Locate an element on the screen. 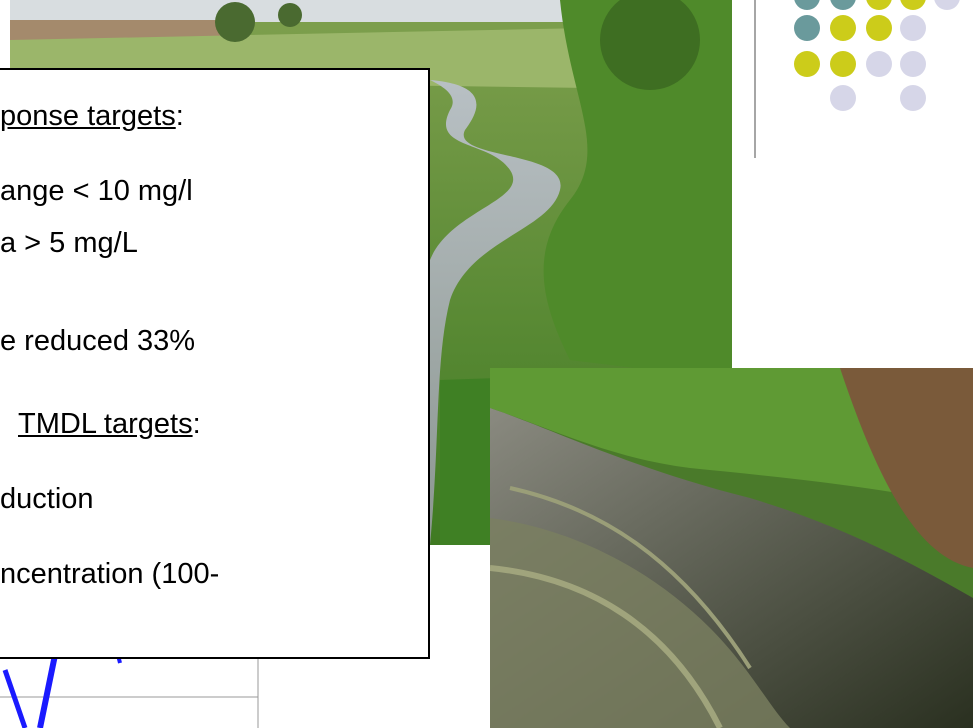  dot-grid is located at coordinates (857, 79).